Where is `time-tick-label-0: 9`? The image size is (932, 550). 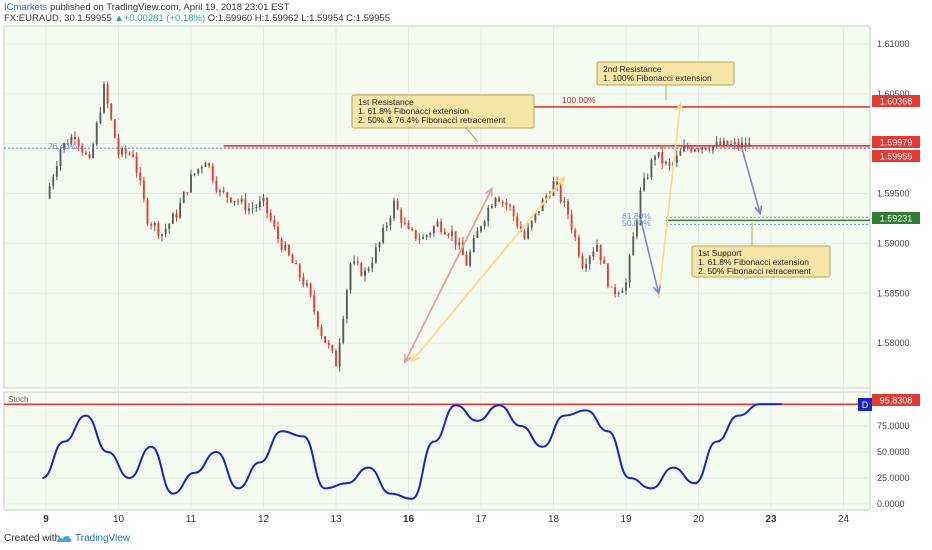
time-tick-label-0: 9 is located at coordinates (46, 519).